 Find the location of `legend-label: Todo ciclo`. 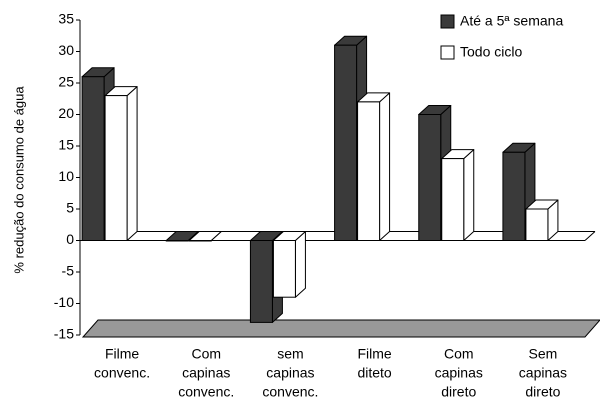

legend-label: Todo ciclo is located at coordinates (491, 52).